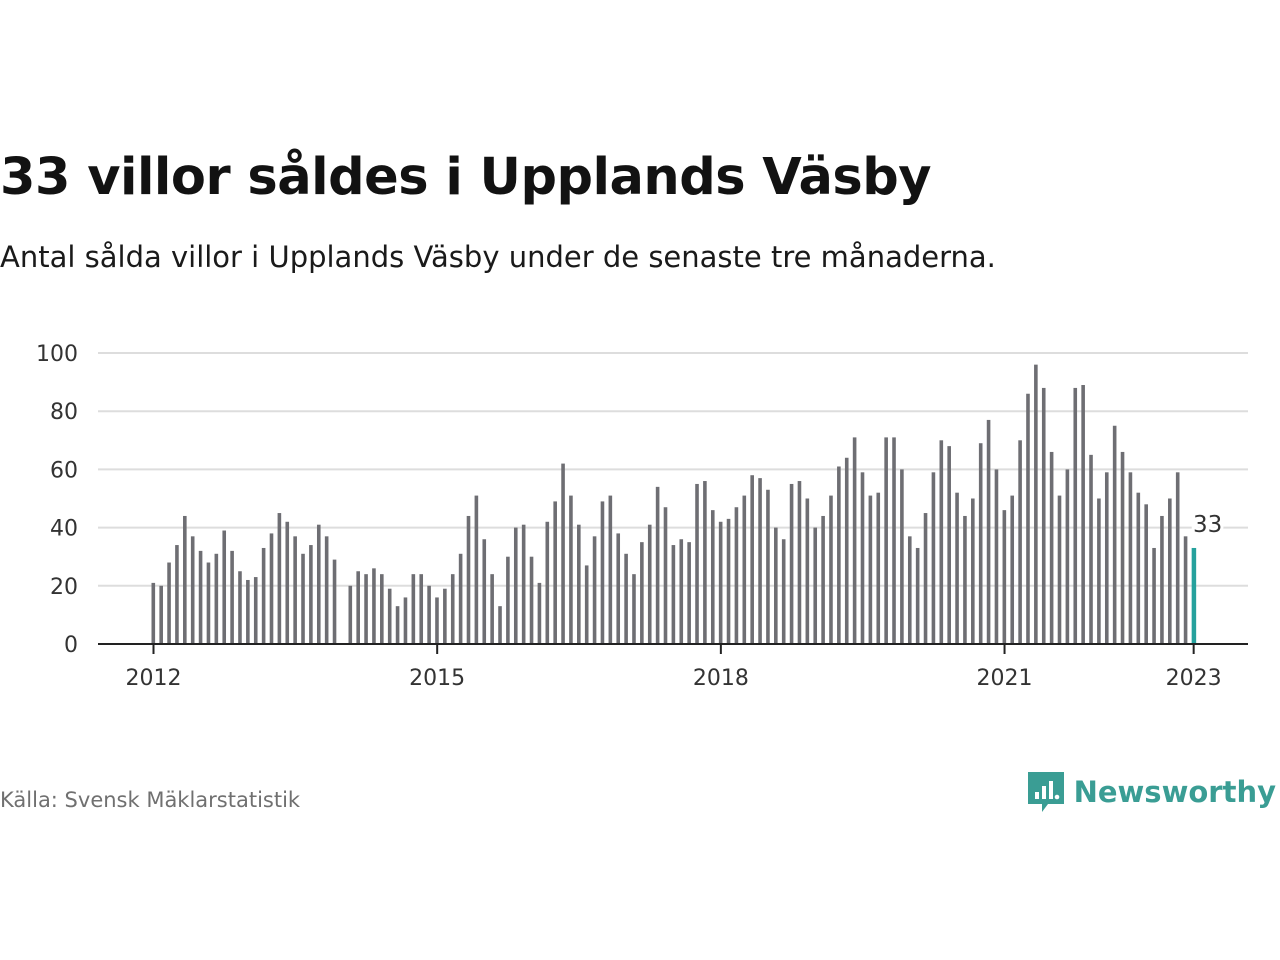 The width and height of the screenshot is (1280, 960). I want to click on x-tick-label: 2021, so click(1005, 678).